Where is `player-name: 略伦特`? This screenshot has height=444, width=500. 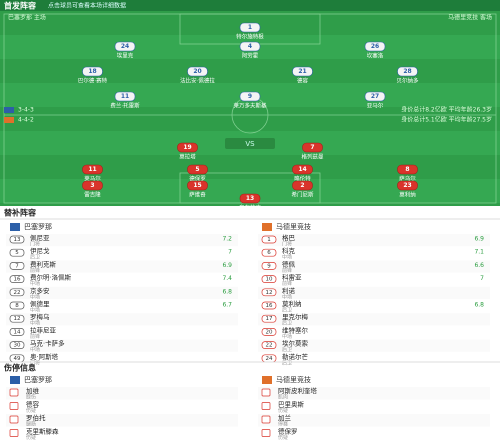
player-name: 略伦特 is located at coordinates (302, 179).